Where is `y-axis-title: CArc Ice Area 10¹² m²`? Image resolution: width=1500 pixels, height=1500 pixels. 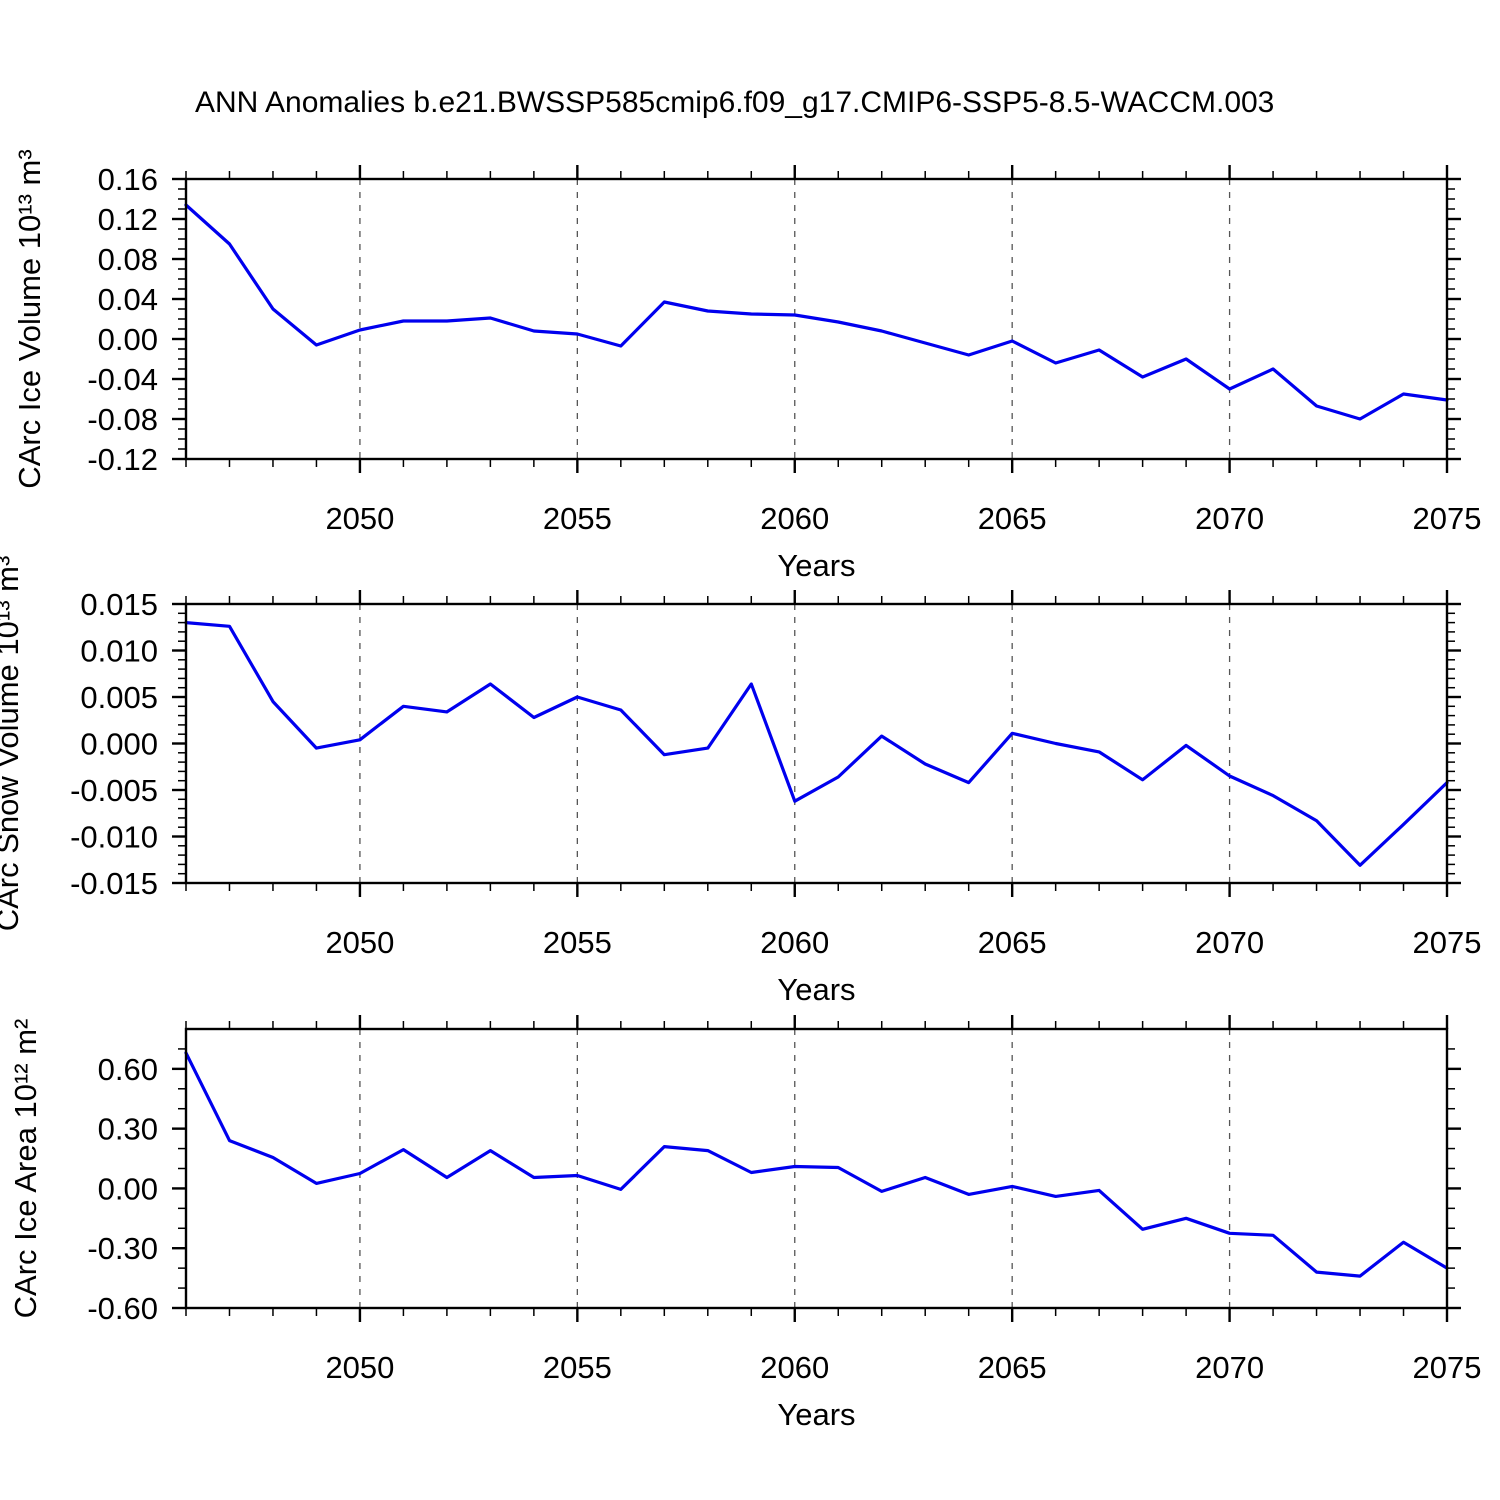 y-axis-title: CArc Ice Area 10¹² m² is located at coordinates (25, 1169).